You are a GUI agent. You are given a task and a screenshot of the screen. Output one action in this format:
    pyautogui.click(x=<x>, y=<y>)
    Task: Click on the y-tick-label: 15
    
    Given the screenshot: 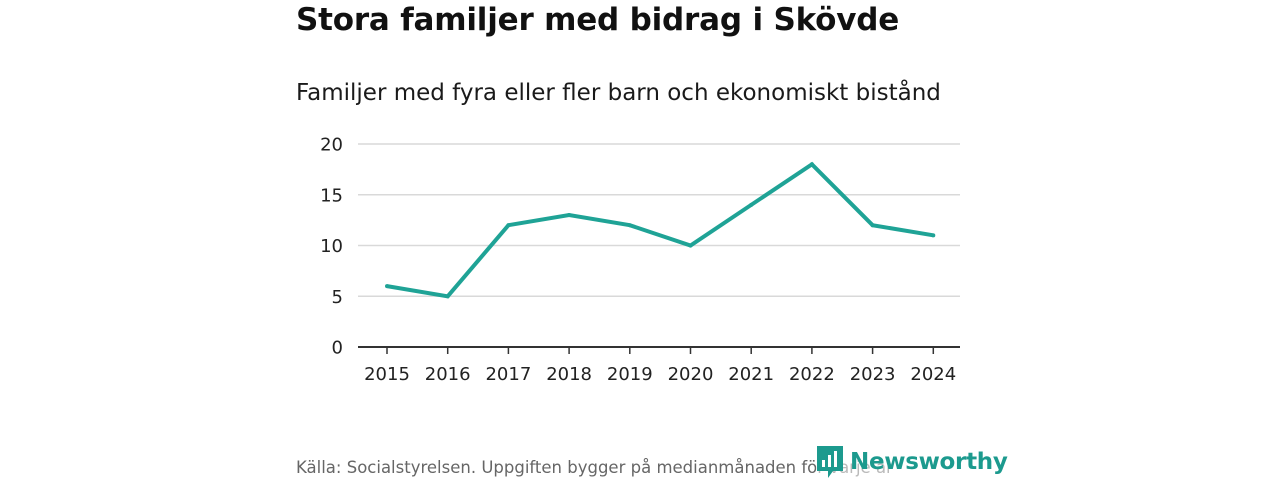 What is the action you would take?
    pyautogui.click(x=331, y=195)
    